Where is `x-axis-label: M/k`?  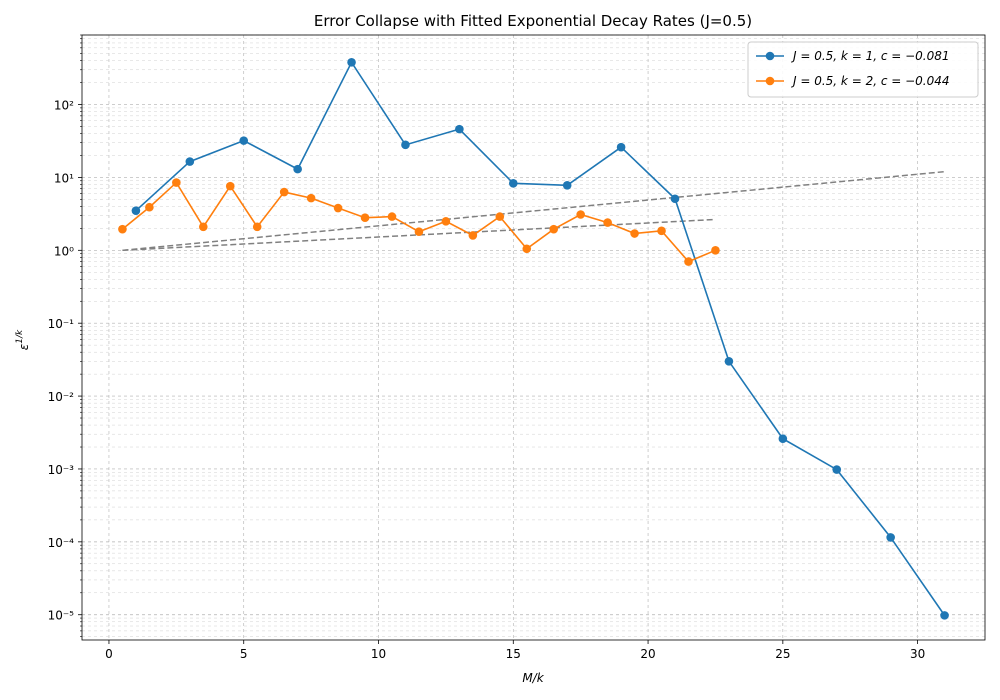
x-axis-label: M/k is located at coordinates (533, 678).